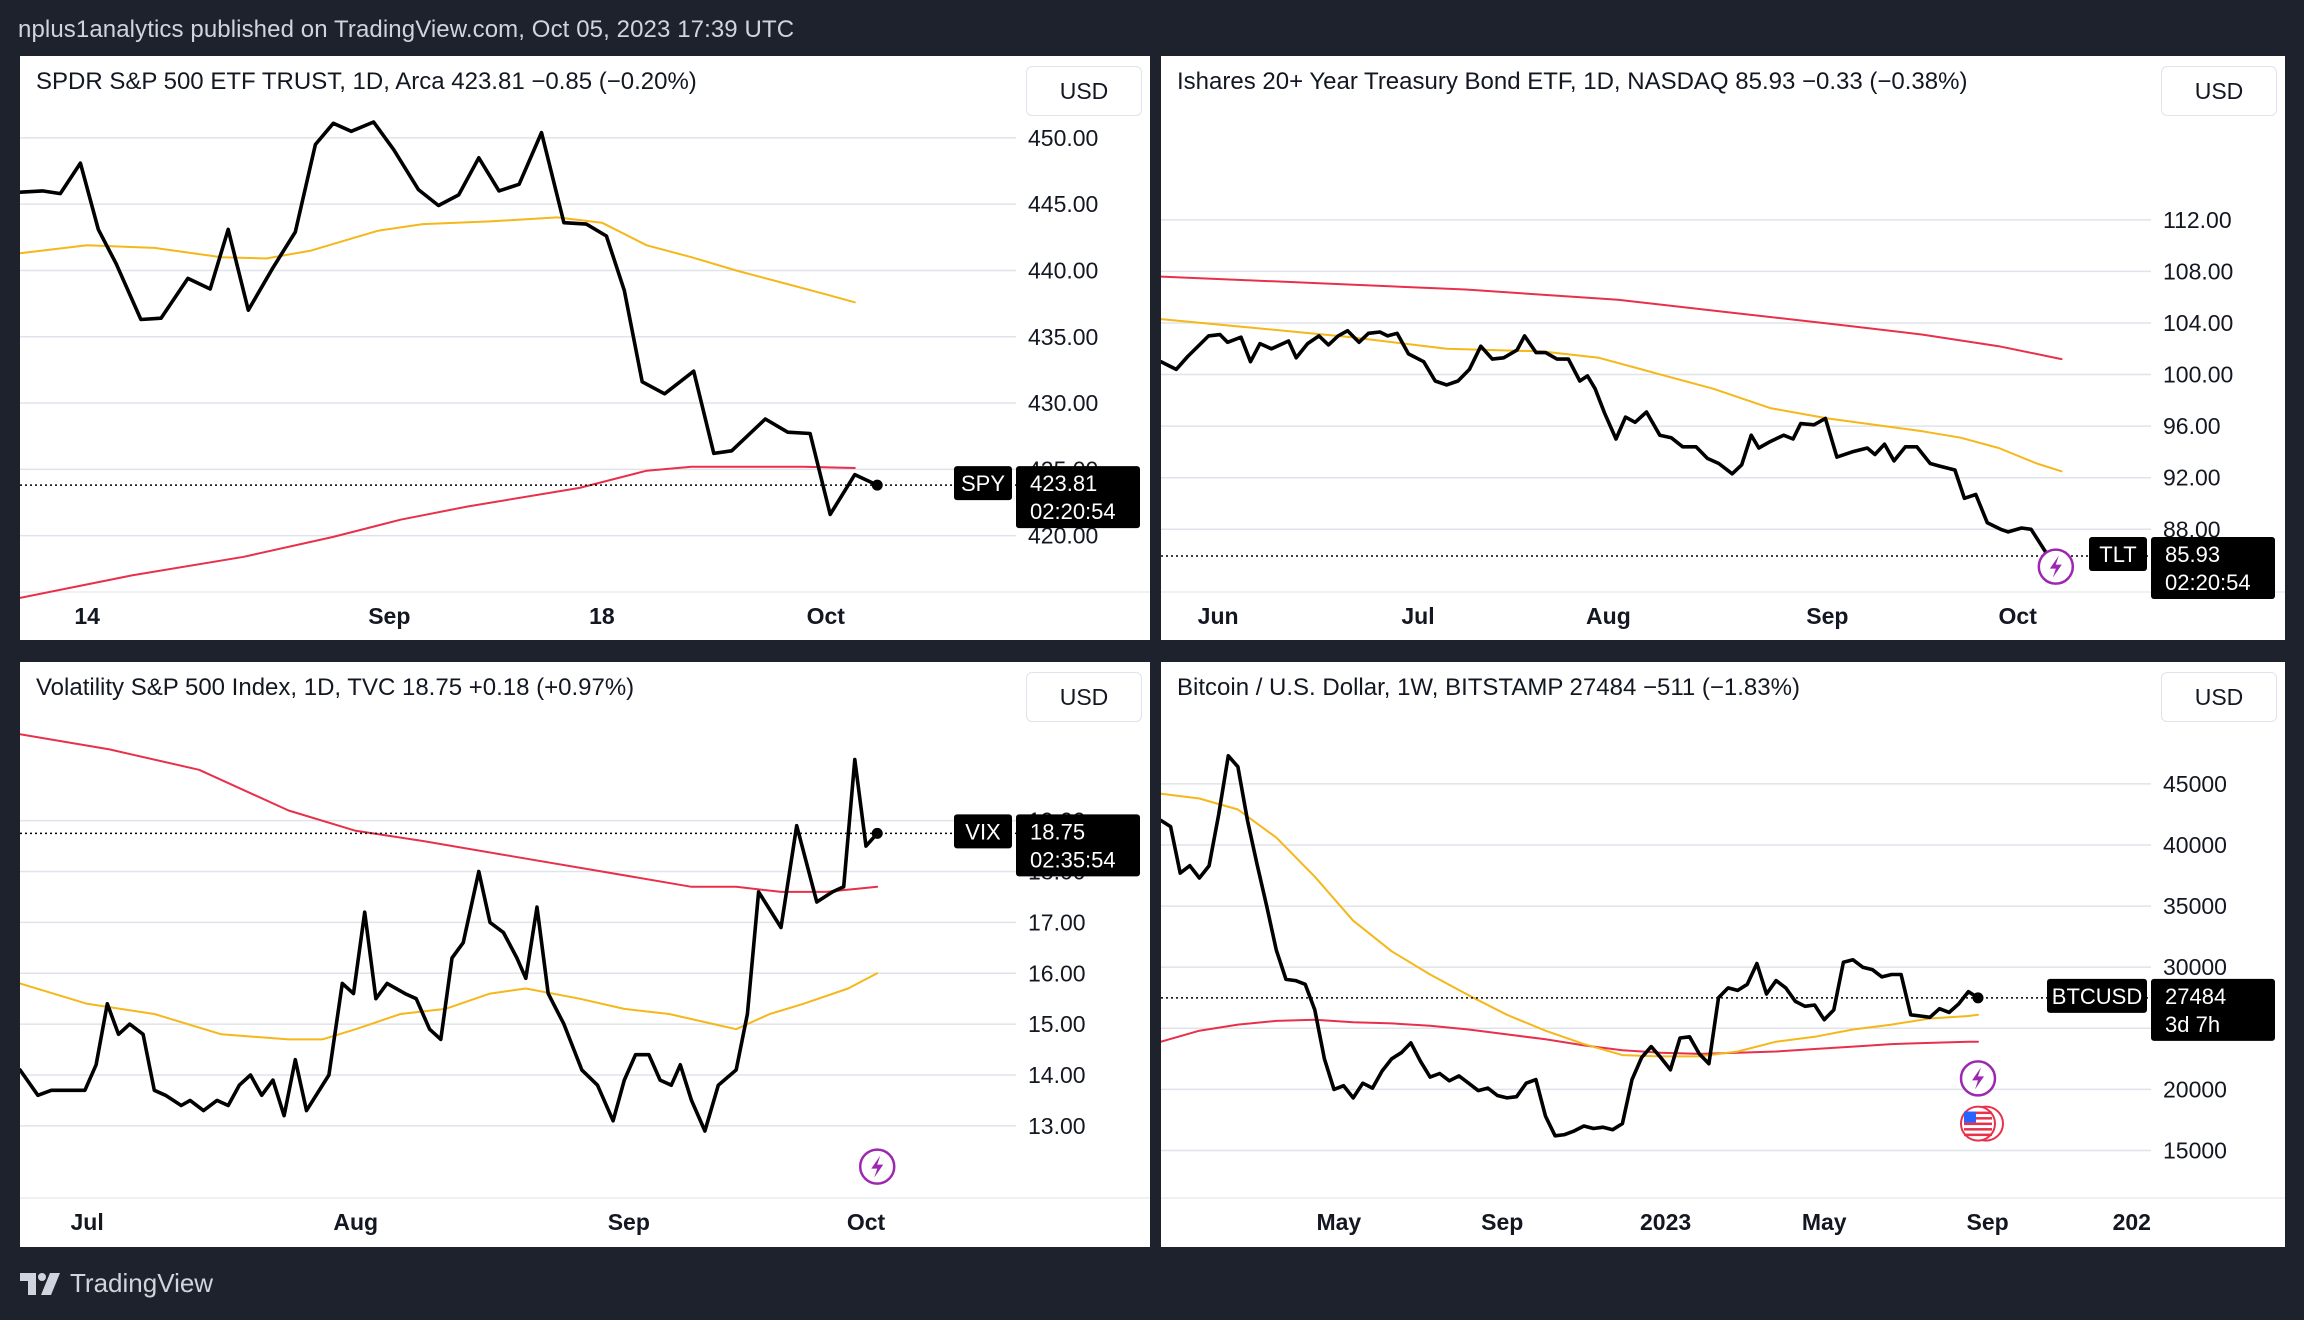 This screenshot has width=2304, height=1320. What do you see at coordinates (2192, 426) in the screenshot?
I see `tlt-y-tick-label: 96.00` at bounding box center [2192, 426].